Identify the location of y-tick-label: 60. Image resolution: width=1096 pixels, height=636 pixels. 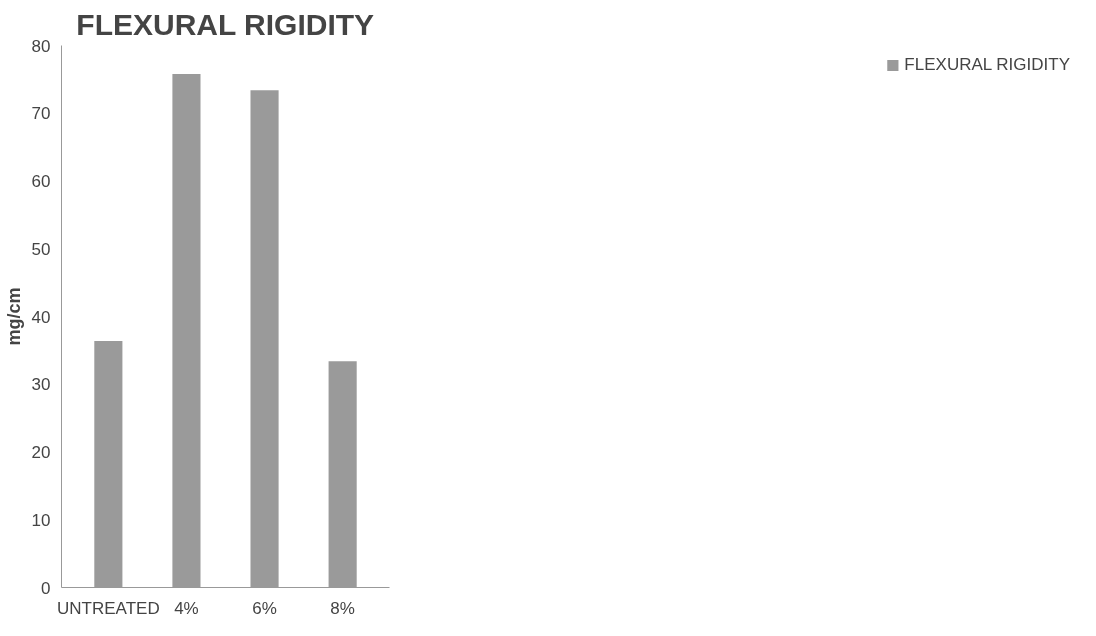
(41, 181).